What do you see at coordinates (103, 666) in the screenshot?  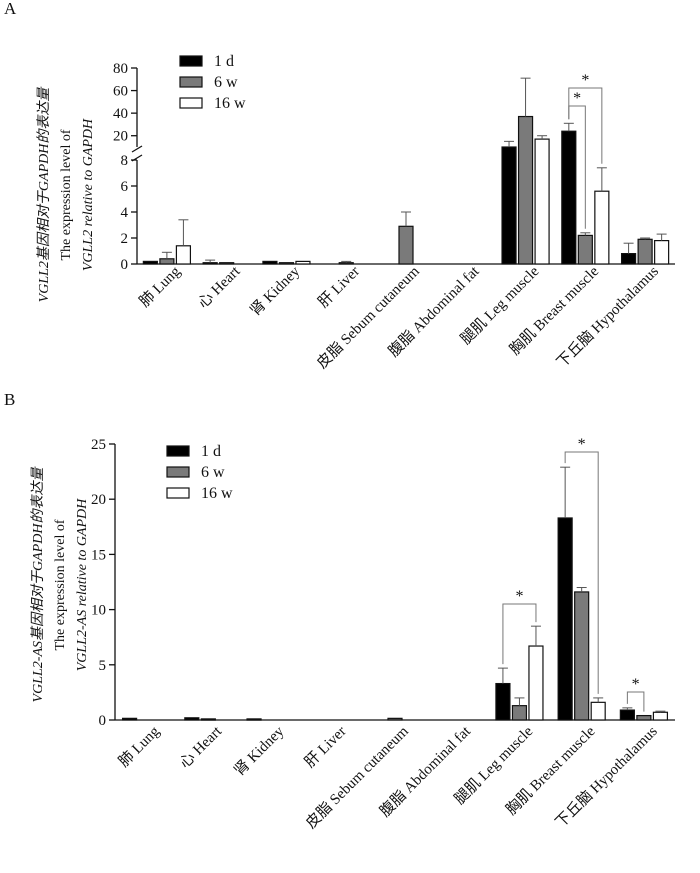 I see `y-tick-label: 5` at bounding box center [103, 666].